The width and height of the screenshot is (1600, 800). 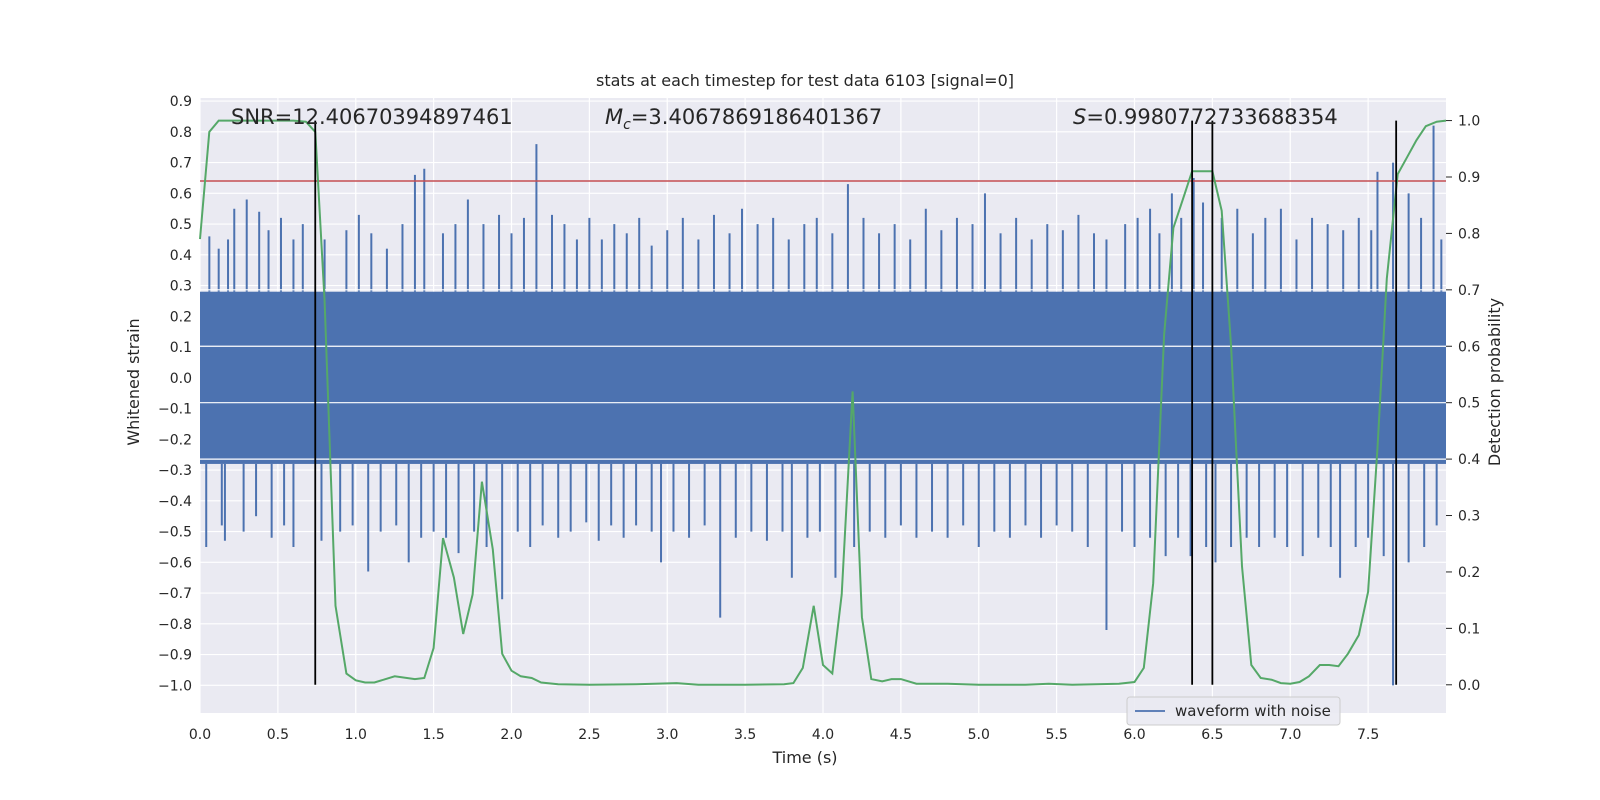 I want to click on y-axis-title: Whitened strain, so click(x=133, y=381).